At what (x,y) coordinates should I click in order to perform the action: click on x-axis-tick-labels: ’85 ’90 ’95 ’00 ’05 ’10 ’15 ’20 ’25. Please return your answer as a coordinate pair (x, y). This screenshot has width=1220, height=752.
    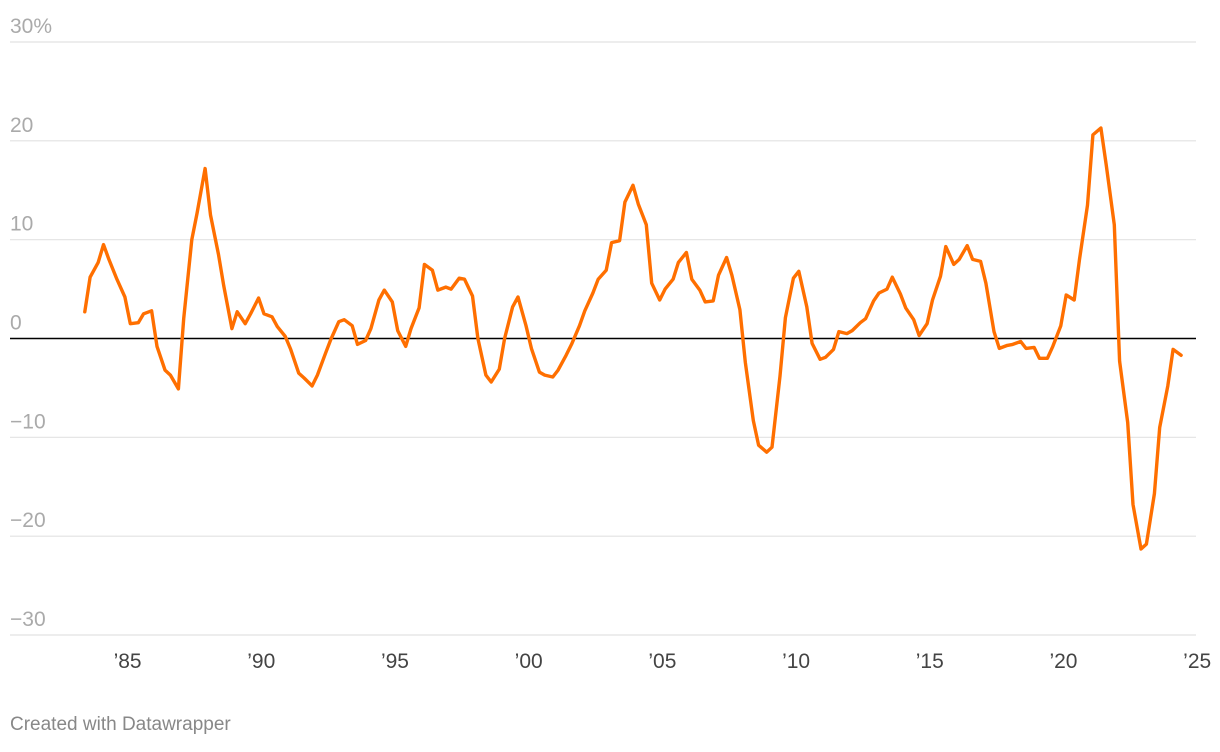
    Looking at the image, I should click on (663, 661).